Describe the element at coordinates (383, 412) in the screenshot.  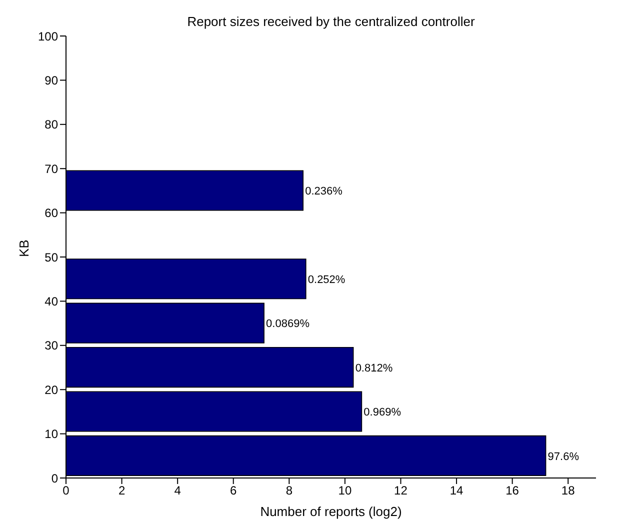
I see `annotation: 0.969%` at that location.